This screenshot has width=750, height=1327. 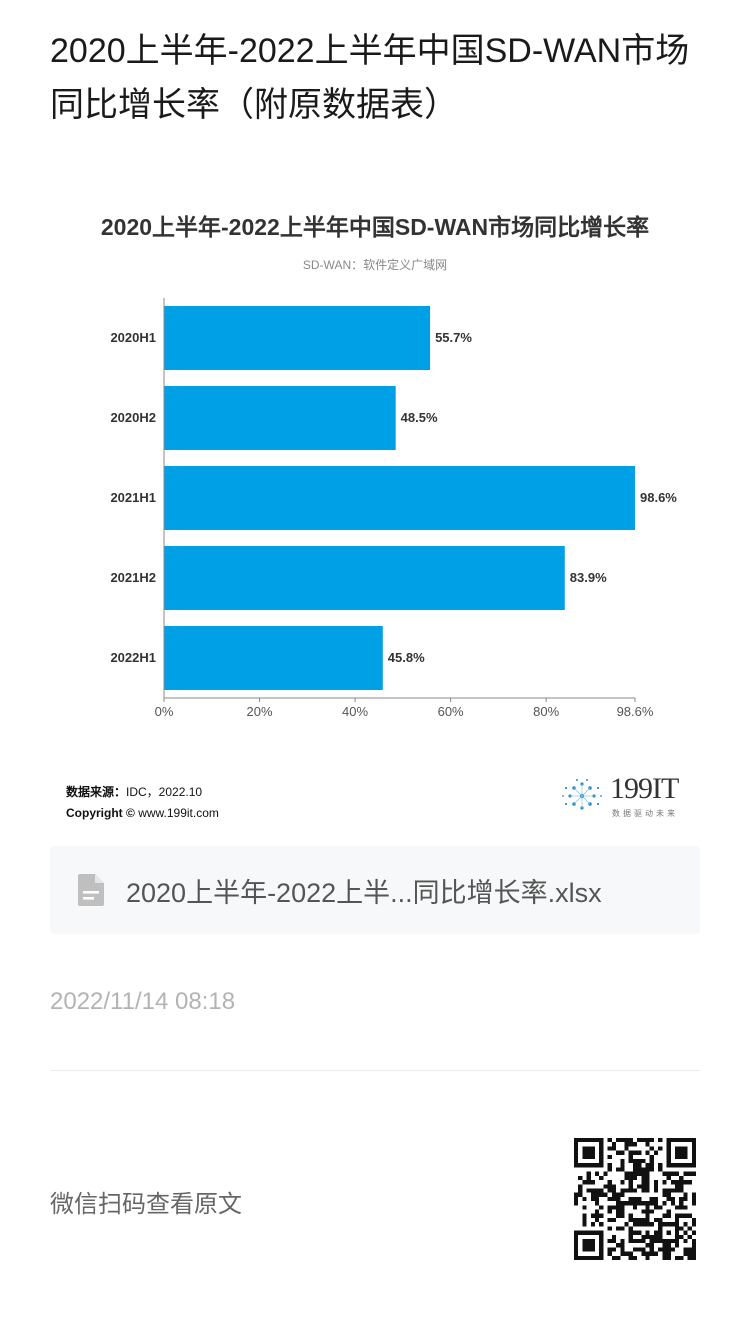 What do you see at coordinates (582, 794) in the screenshot?
I see `dandelion-logo-icon` at bounding box center [582, 794].